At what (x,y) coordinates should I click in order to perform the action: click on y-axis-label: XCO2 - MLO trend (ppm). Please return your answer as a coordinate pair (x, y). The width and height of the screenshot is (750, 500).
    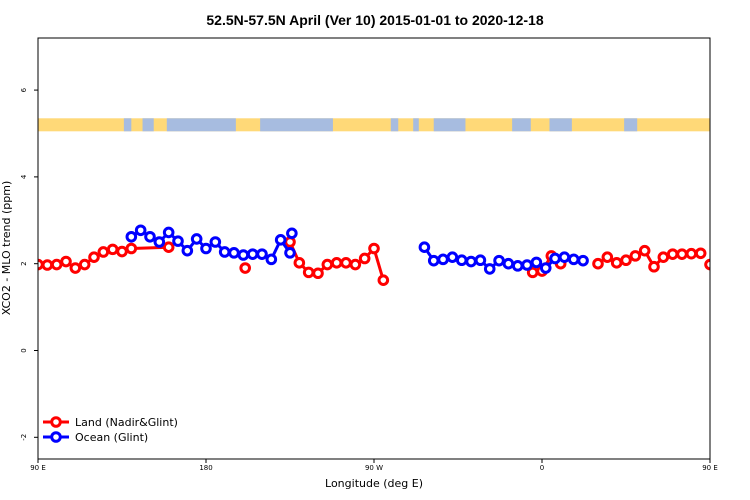
    Looking at the image, I should click on (6, 248).